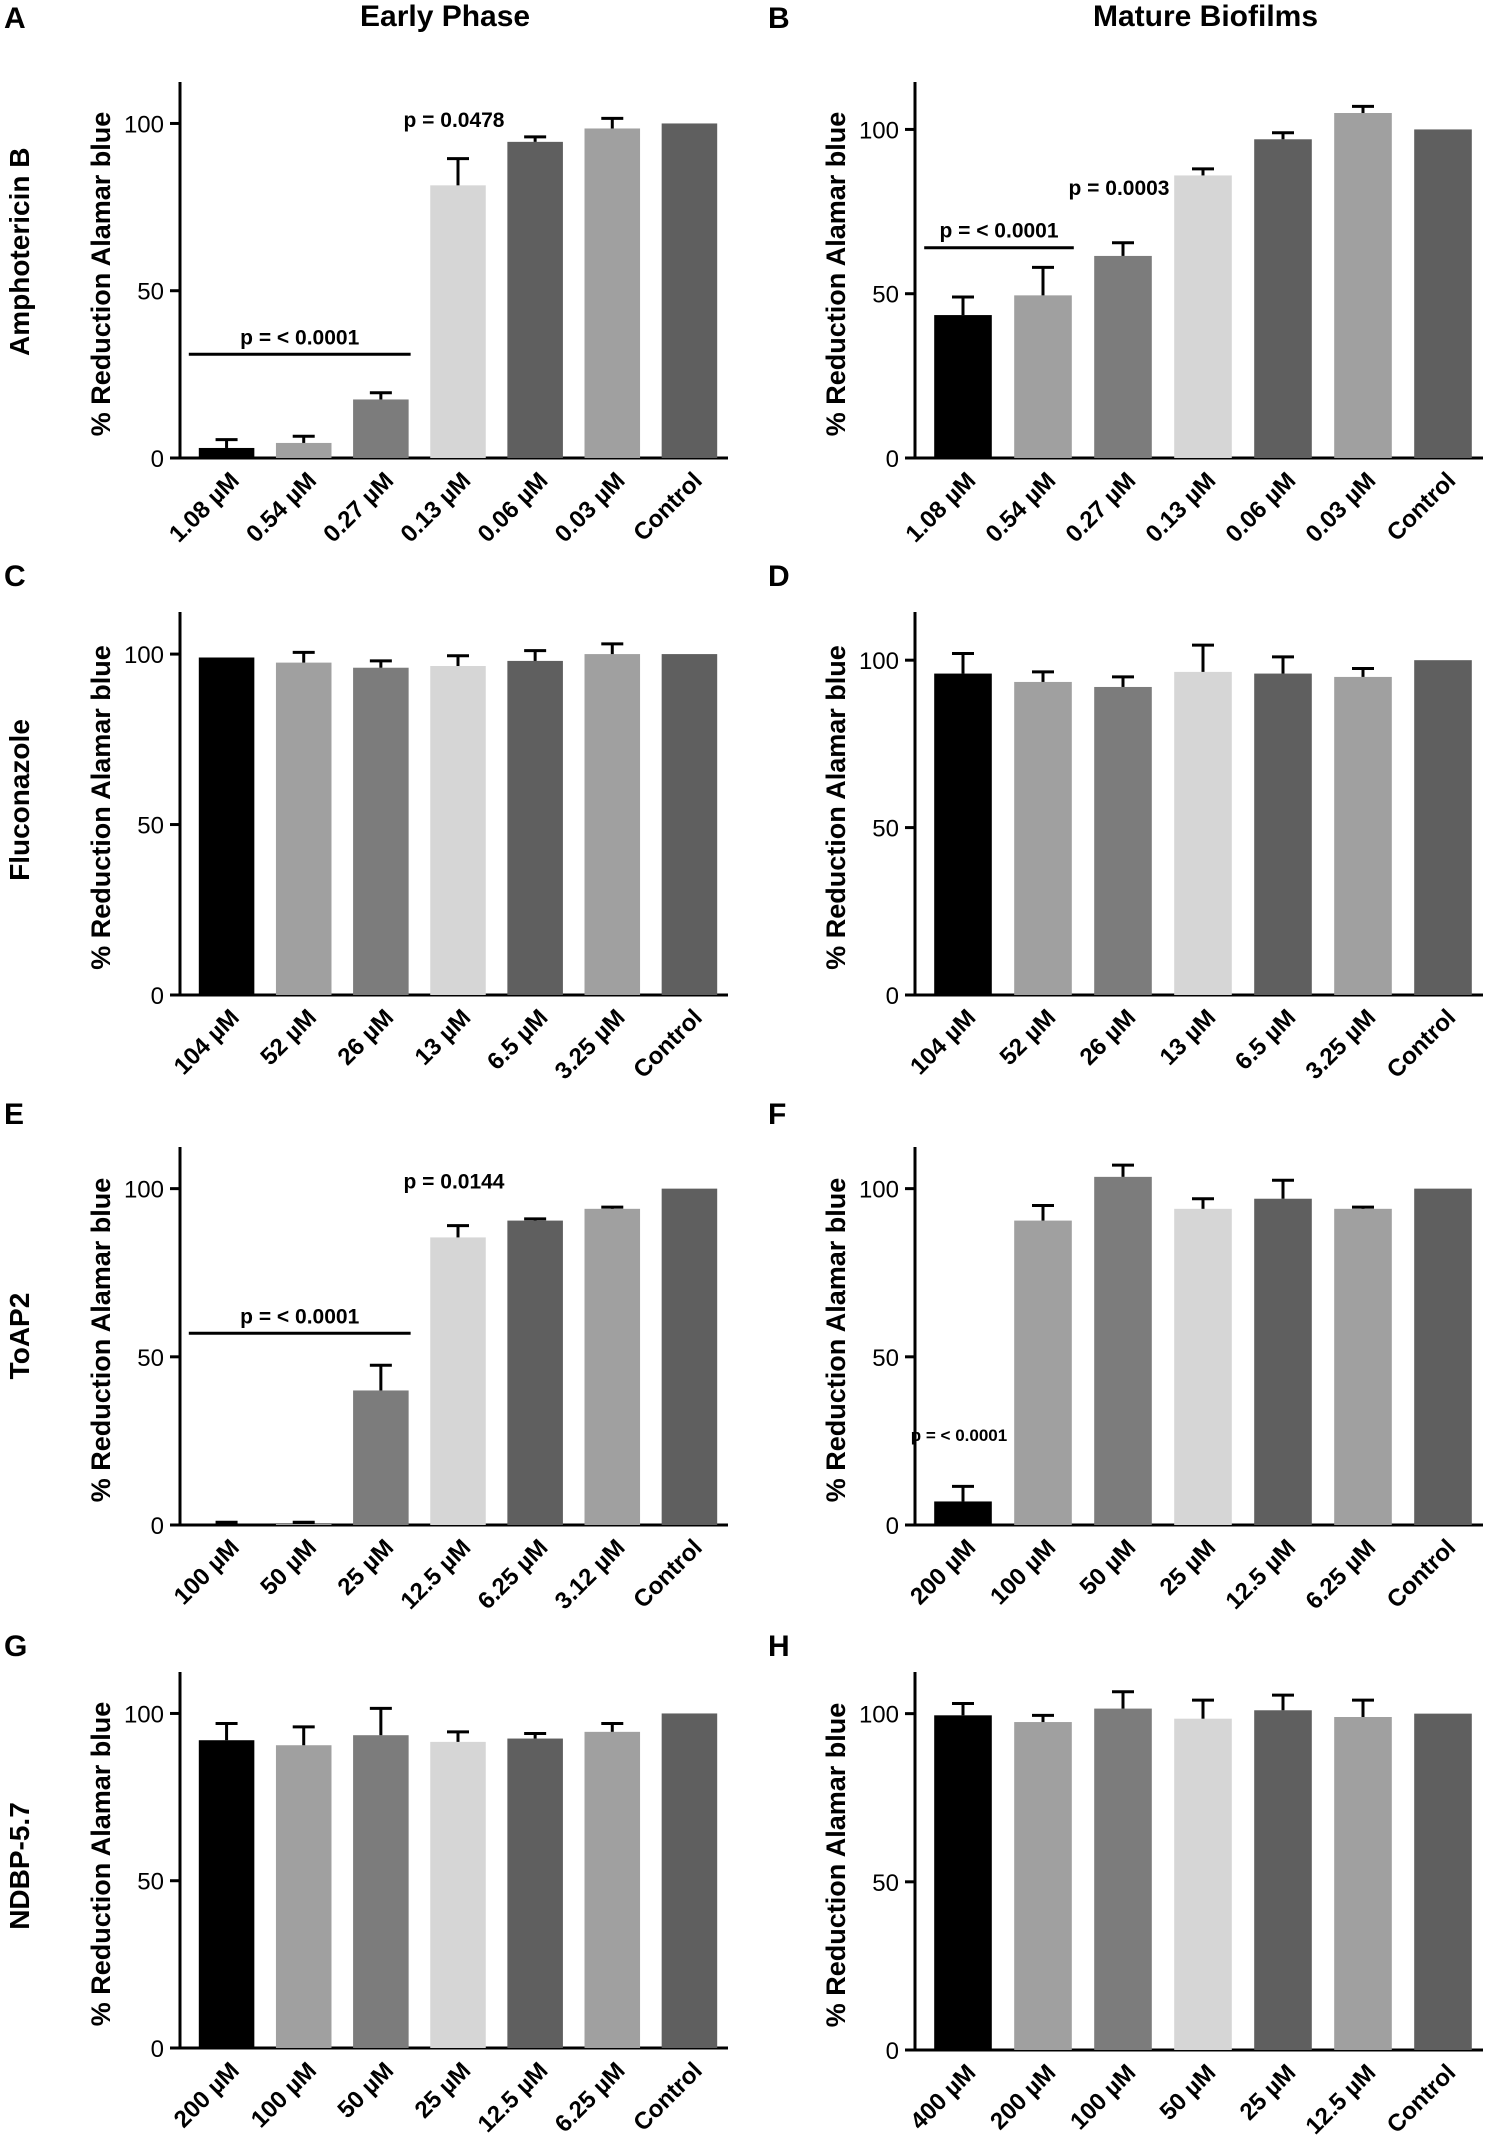 The width and height of the screenshot is (1497, 2155). What do you see at coordinates (590, 1574) in the screenshot?
I see `x-tick-label: 3.12 µM` at bounding box center [590, 1574].